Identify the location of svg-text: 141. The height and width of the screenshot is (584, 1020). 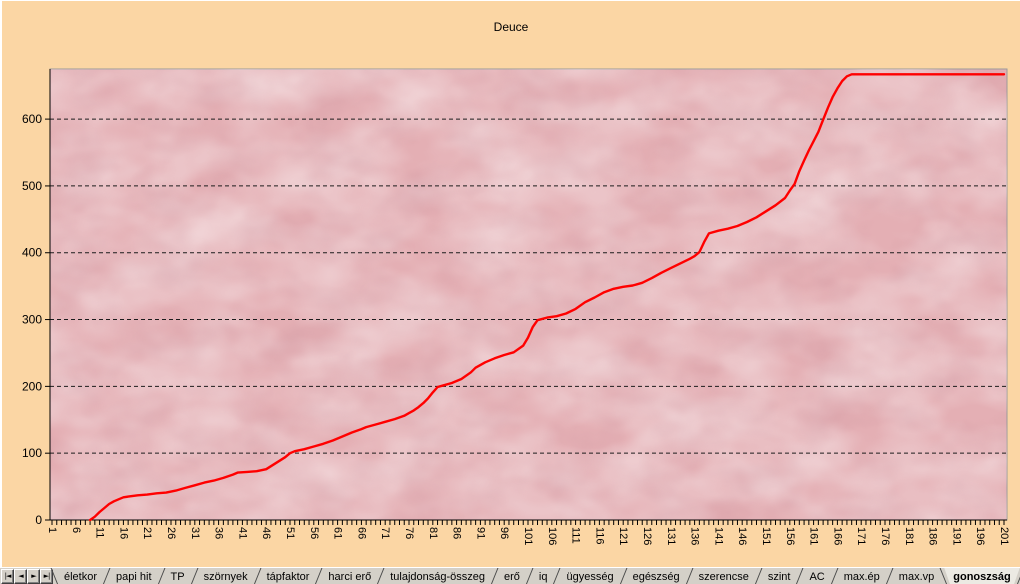
(718, 536).